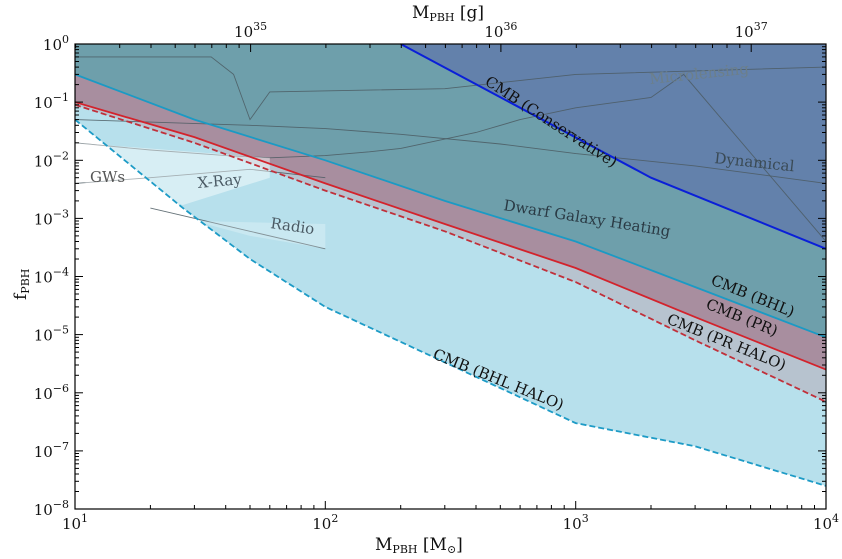 The height and width of the screenshot is (559, 842). Describe the element at coordinates (75, 522) in the screenshot. I see `x-tick-label: 10¹` at that location.